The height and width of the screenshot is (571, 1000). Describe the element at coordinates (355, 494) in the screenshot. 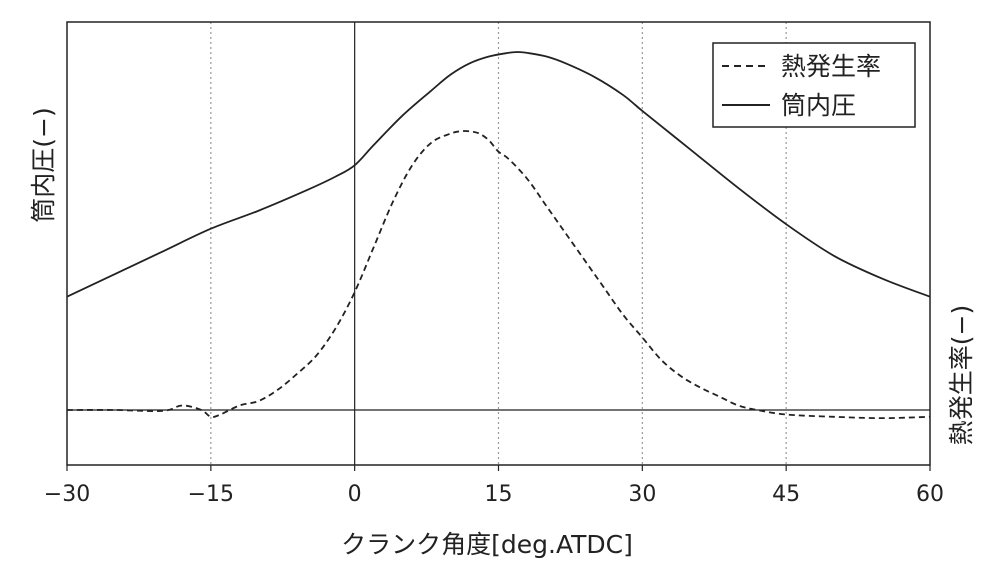

I see `x-tick-label: 0` at that location.